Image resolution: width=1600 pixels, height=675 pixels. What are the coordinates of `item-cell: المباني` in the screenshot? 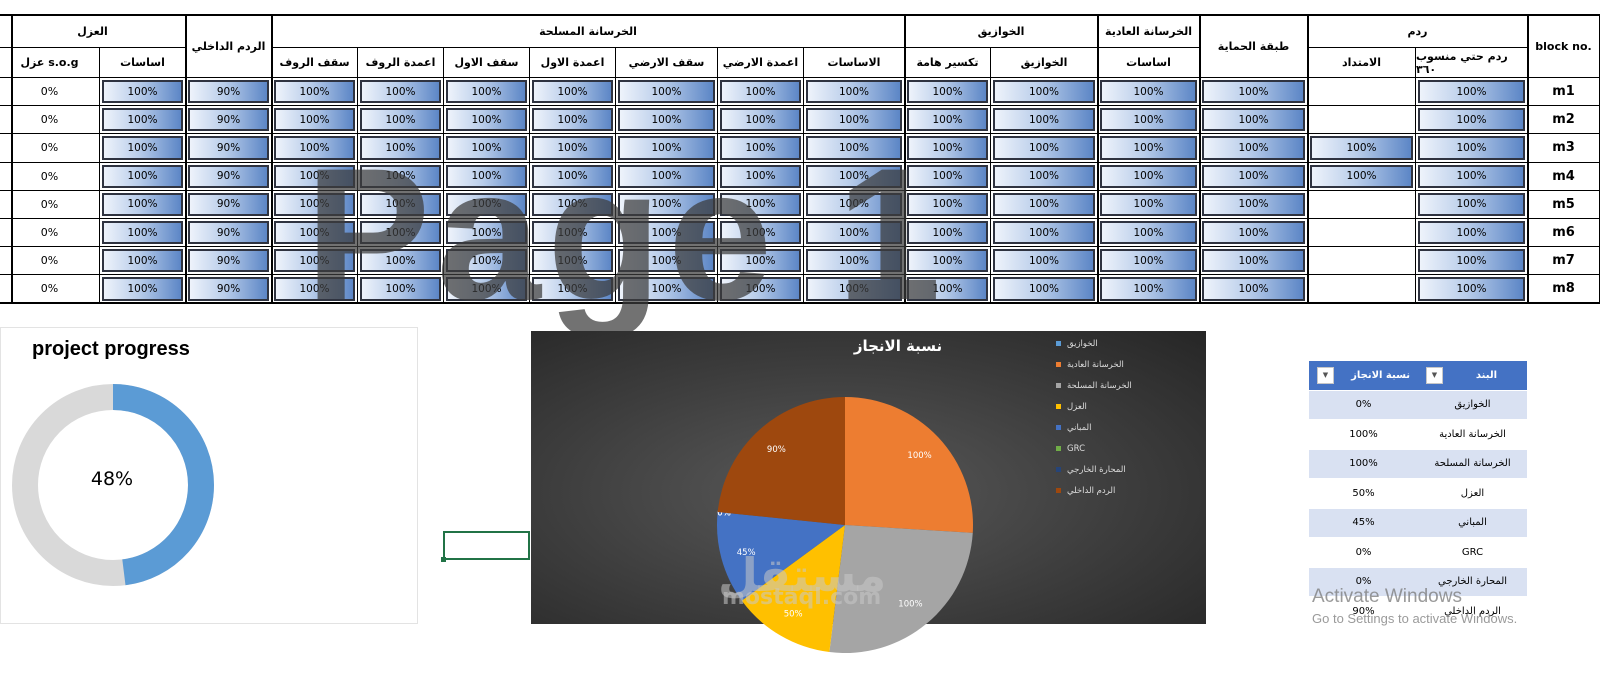 It's located at (1472, 522).